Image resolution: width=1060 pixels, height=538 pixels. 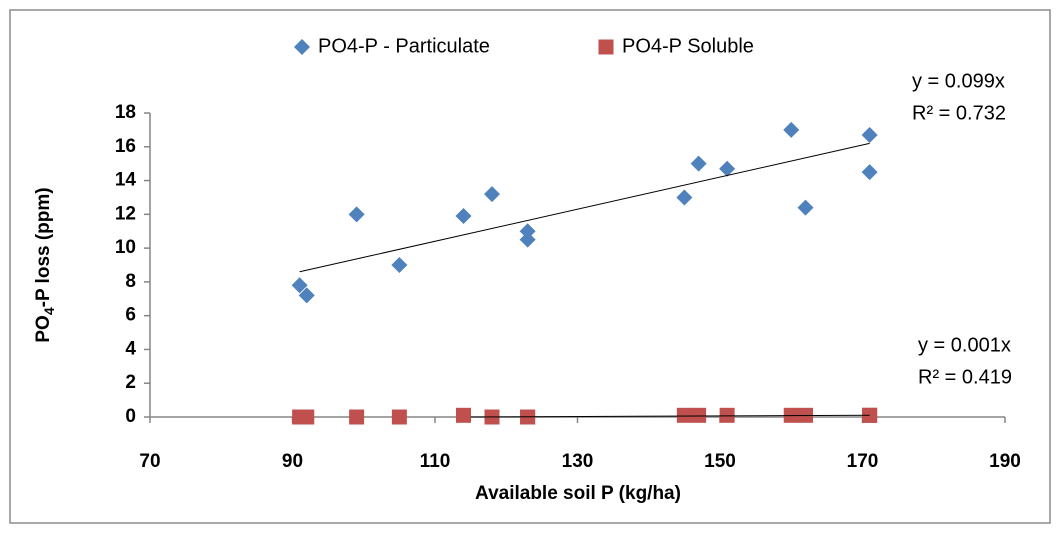 What do you see at coordinates (125, 146) in the screenshot?
I see `y-tick-label: 16` at bounding box center [125, 146].